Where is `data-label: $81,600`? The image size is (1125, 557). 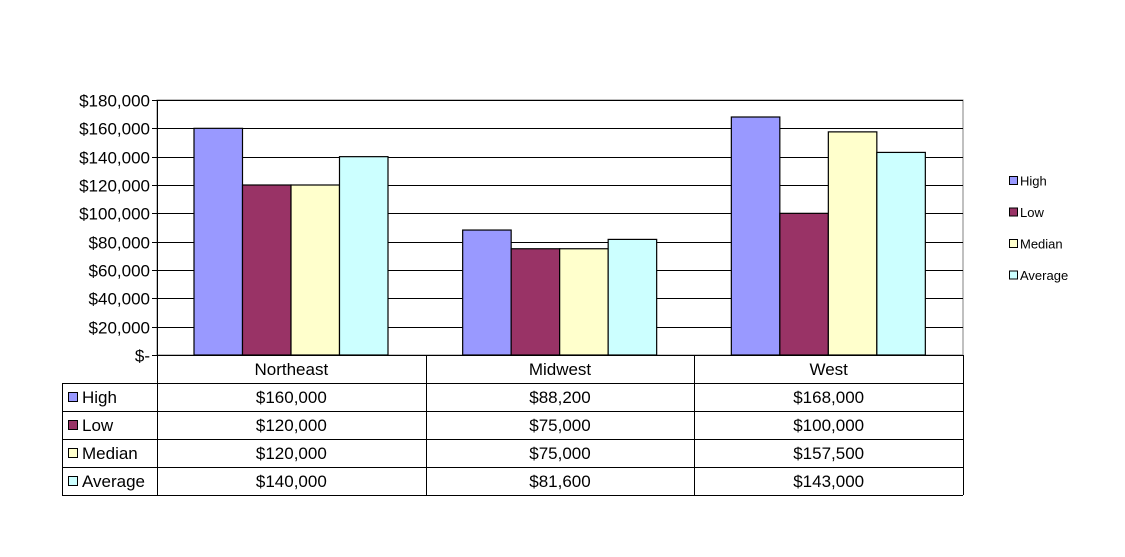 data-label: $81,600 is located at coordinates (559, 481).